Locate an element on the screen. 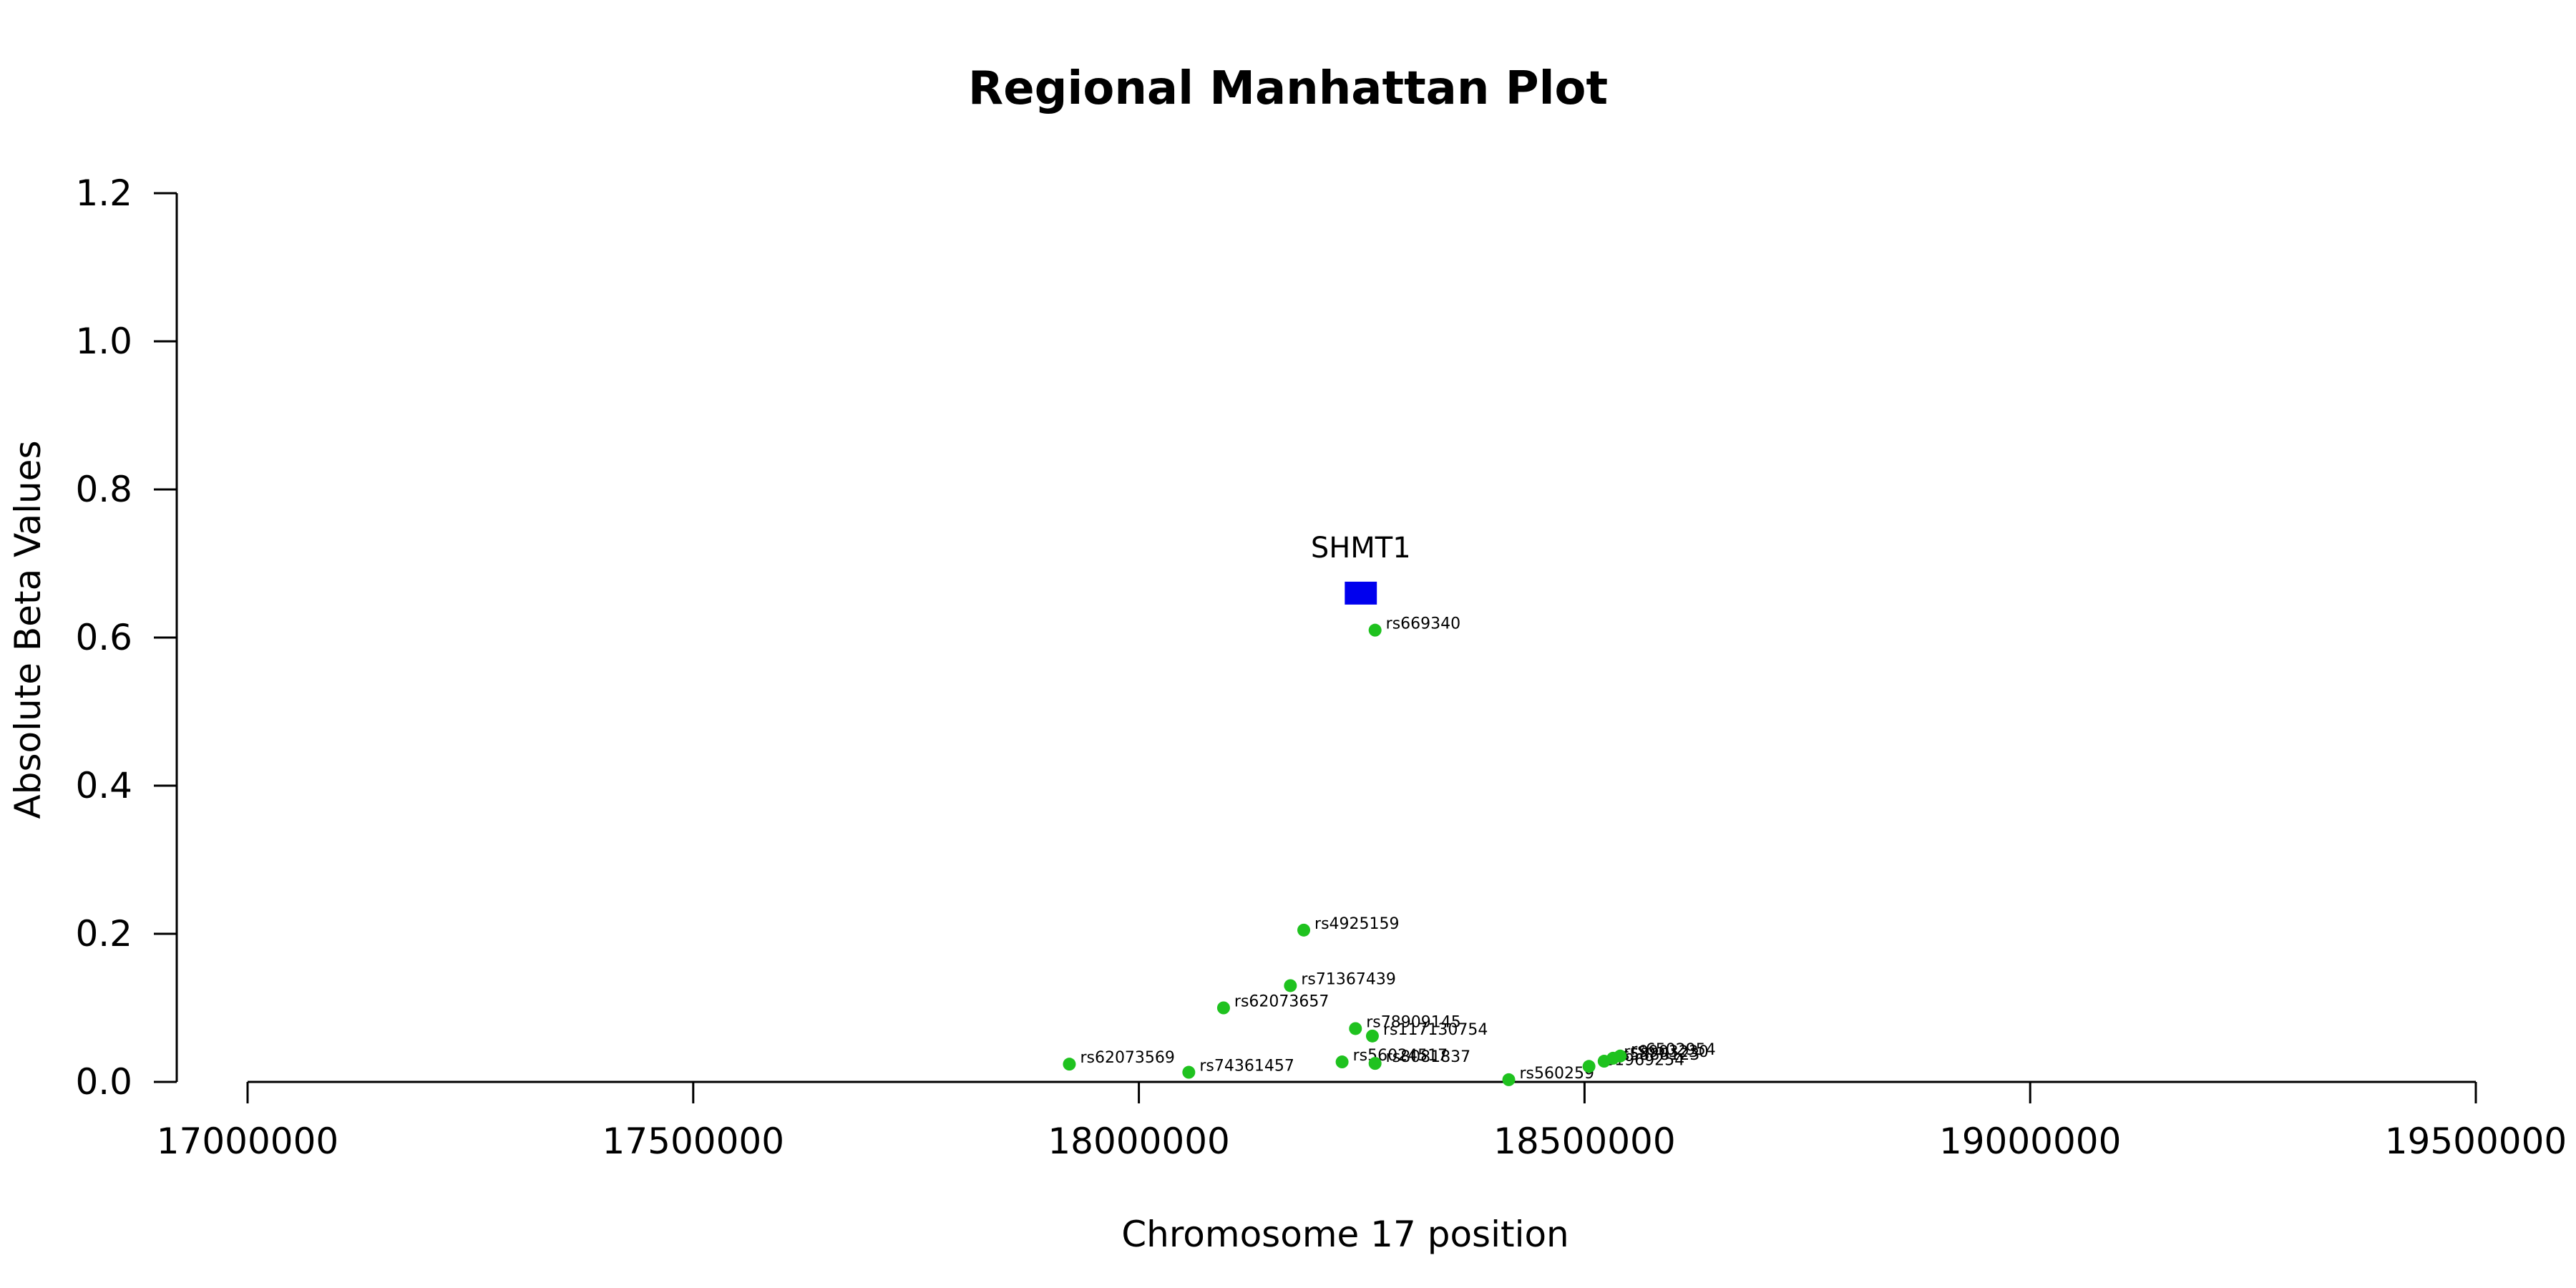 This screenshot has width=2576, height=1288. x-tick-label: 18500000 is located at coordinates (1584, 1141).